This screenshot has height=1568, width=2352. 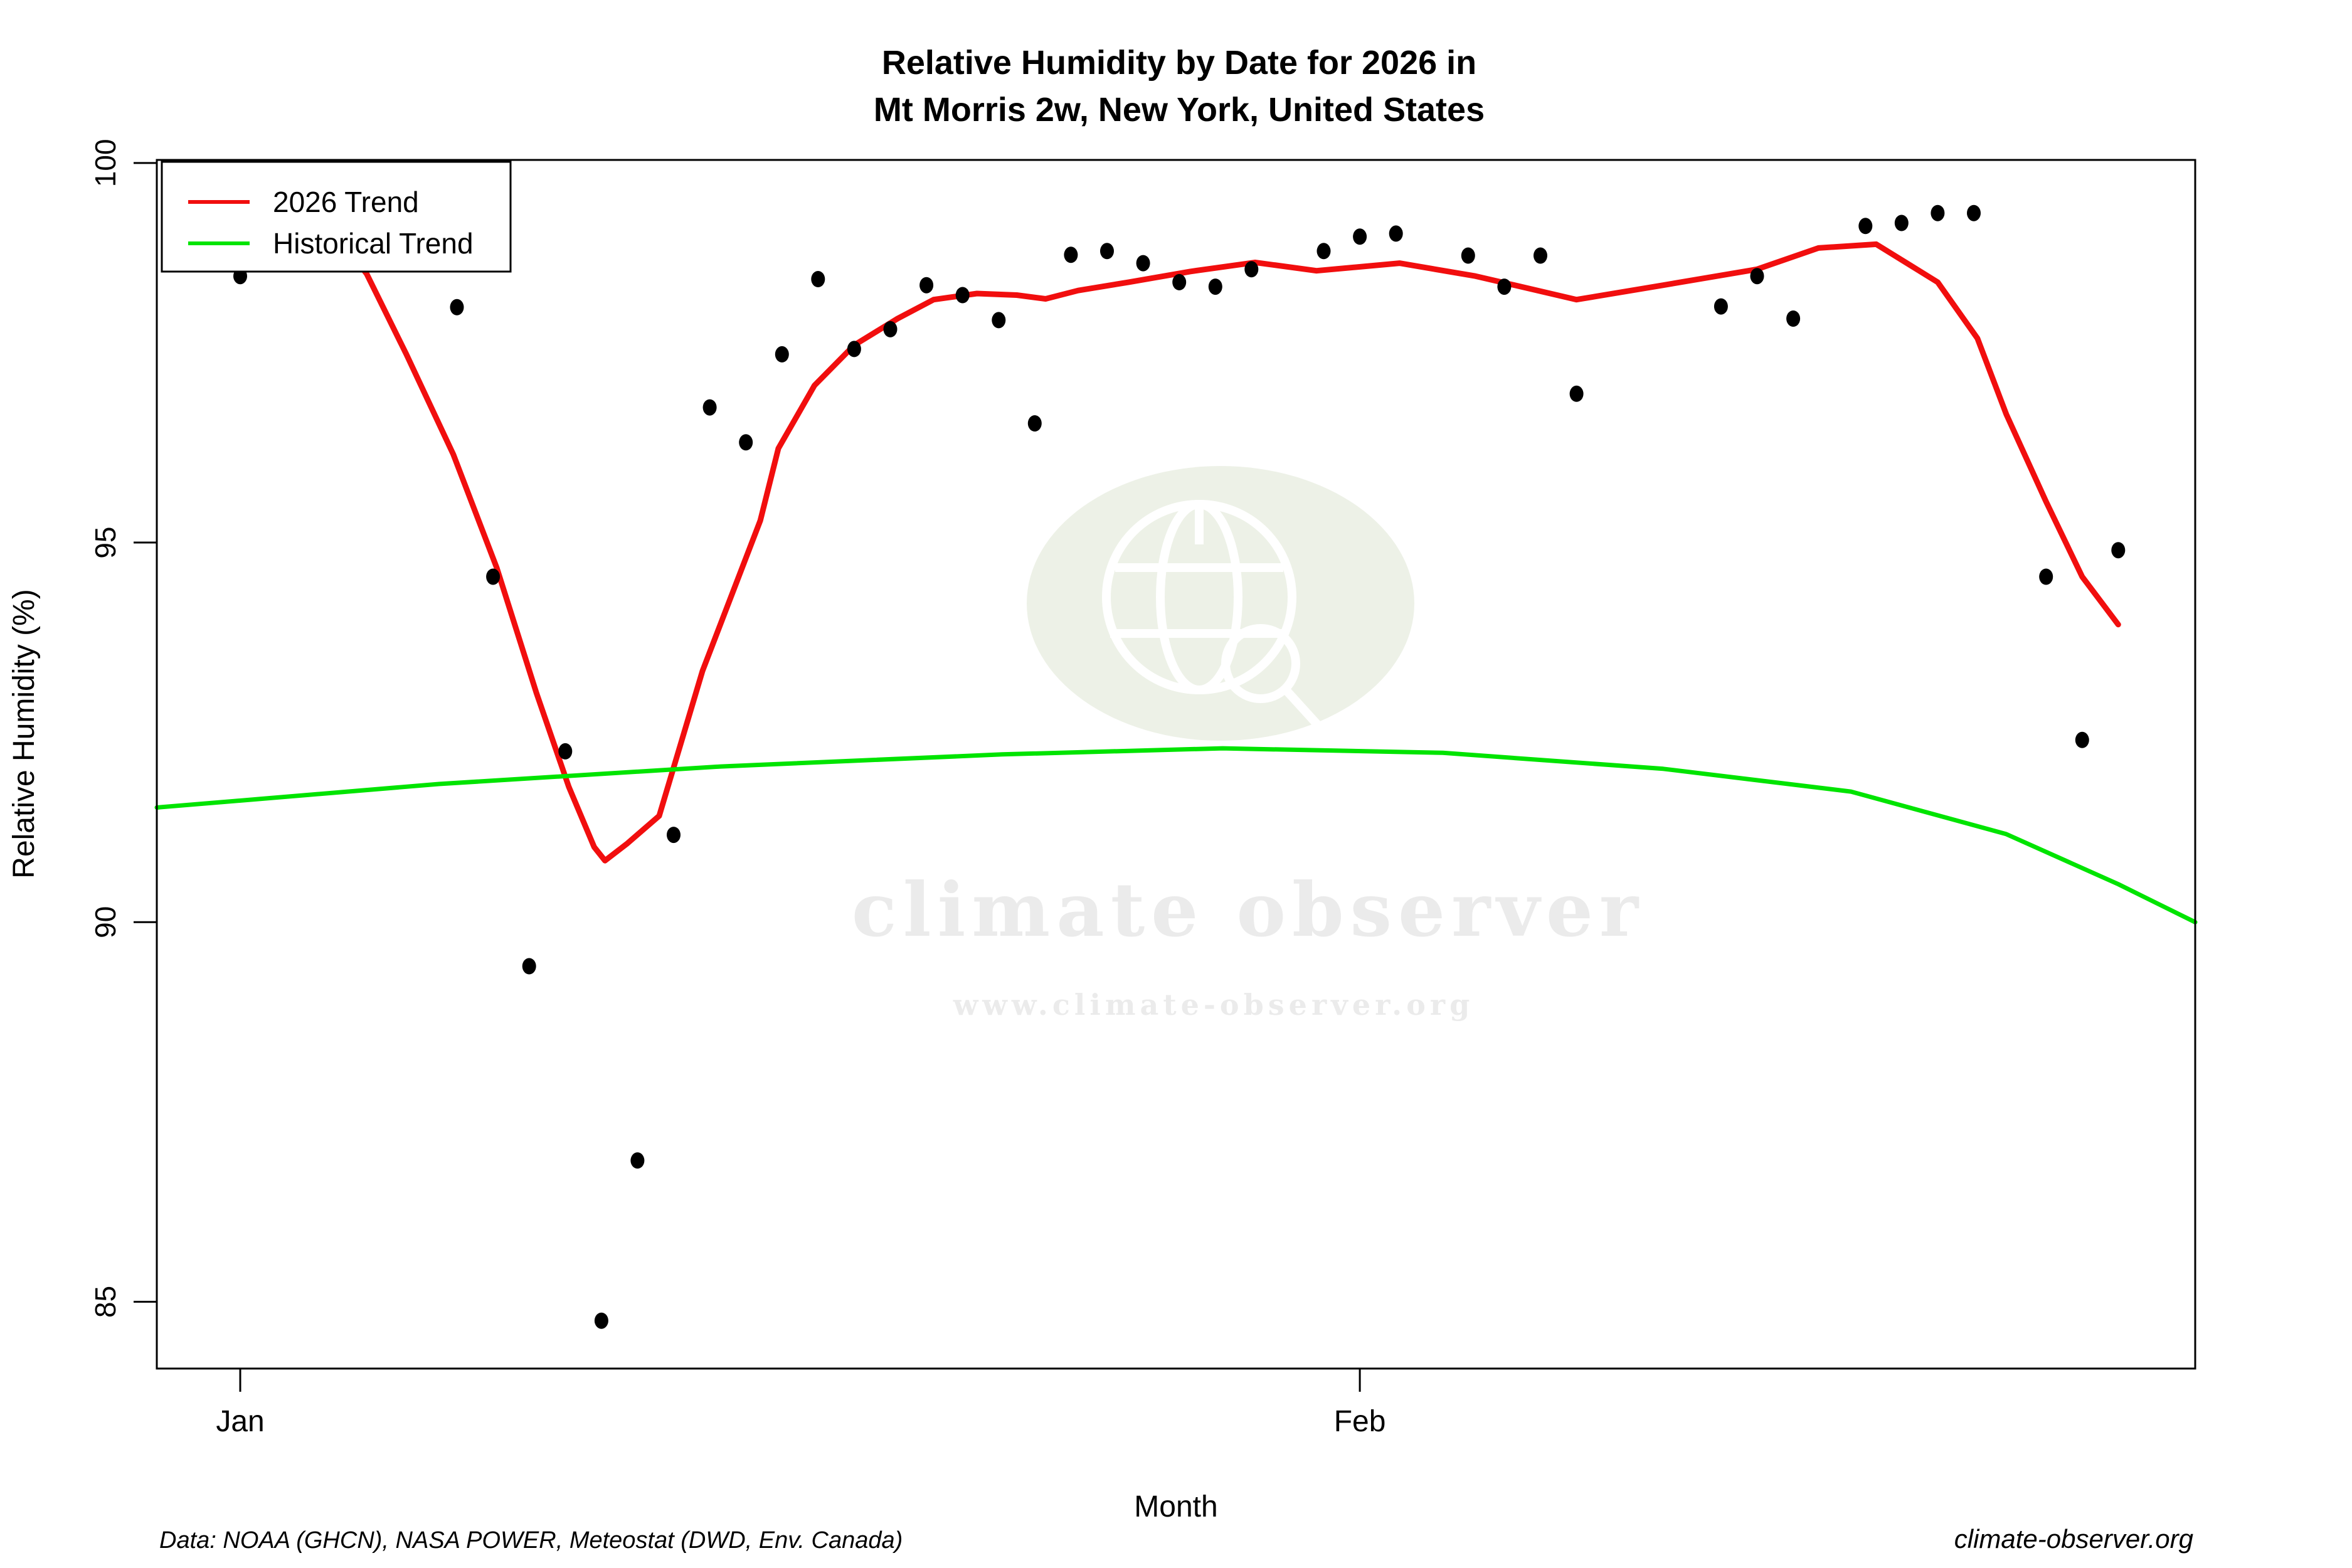 I want to click on y-tick-label: 85, so click(x=105, y=1302).